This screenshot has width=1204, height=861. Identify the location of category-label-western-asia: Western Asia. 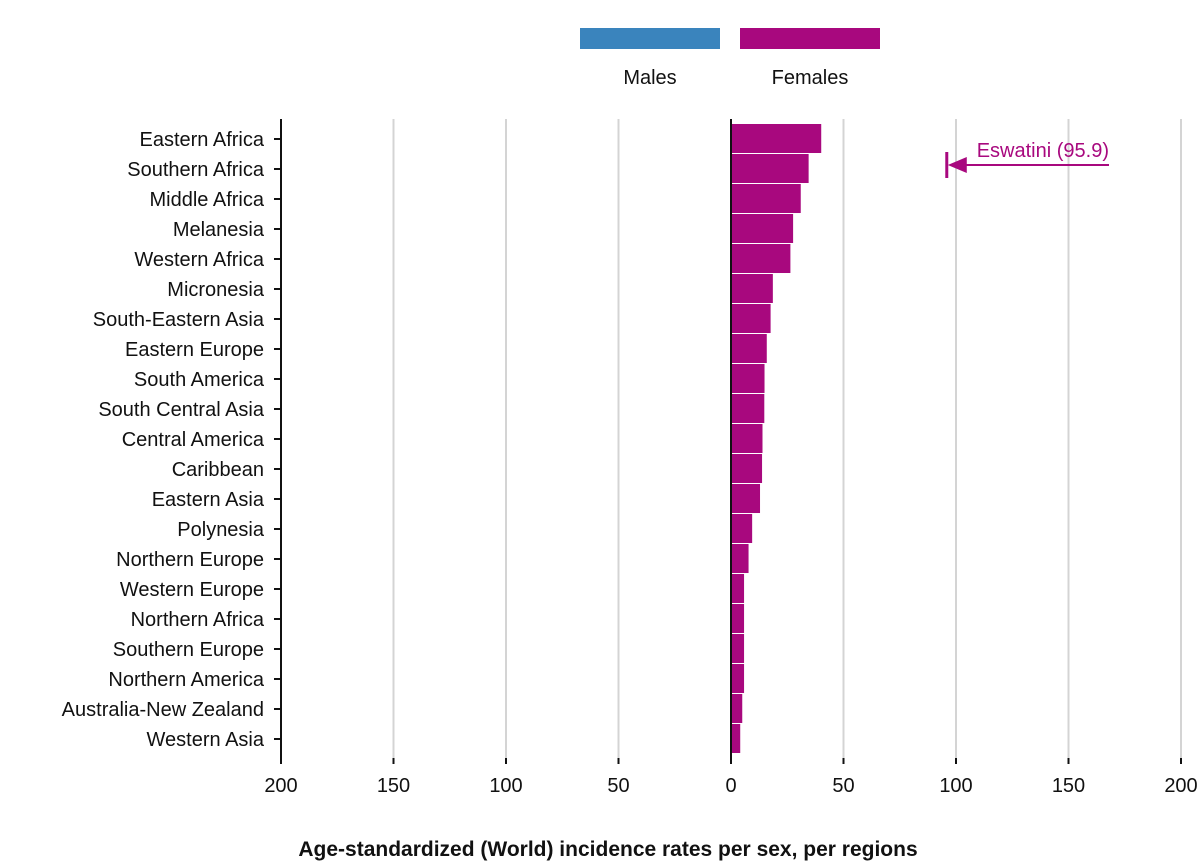
(206, 740).